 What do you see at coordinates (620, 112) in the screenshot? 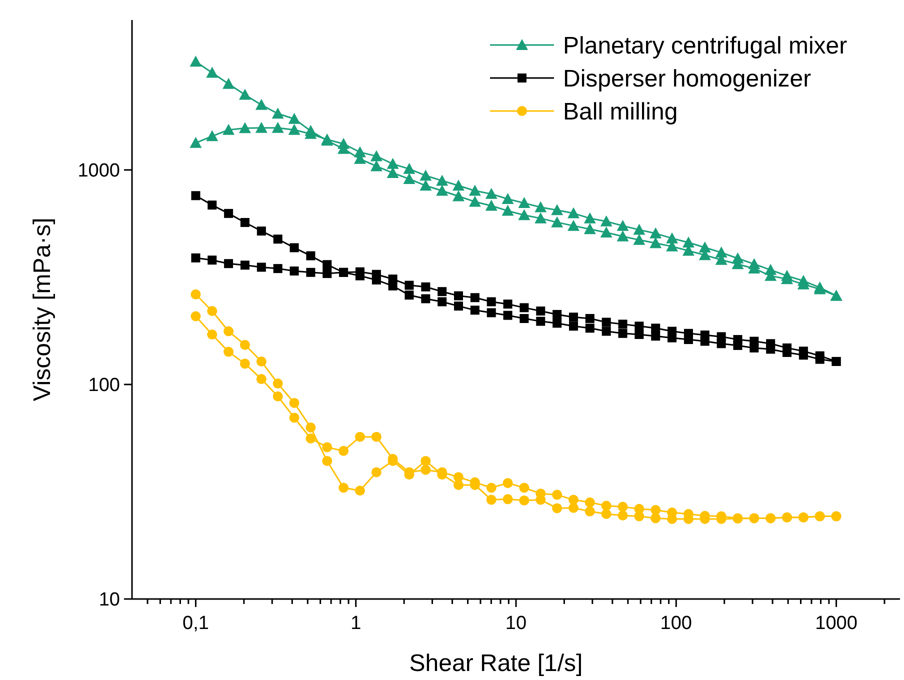
I see `legend-label: Ball milling` at bounding box center [620, 112].